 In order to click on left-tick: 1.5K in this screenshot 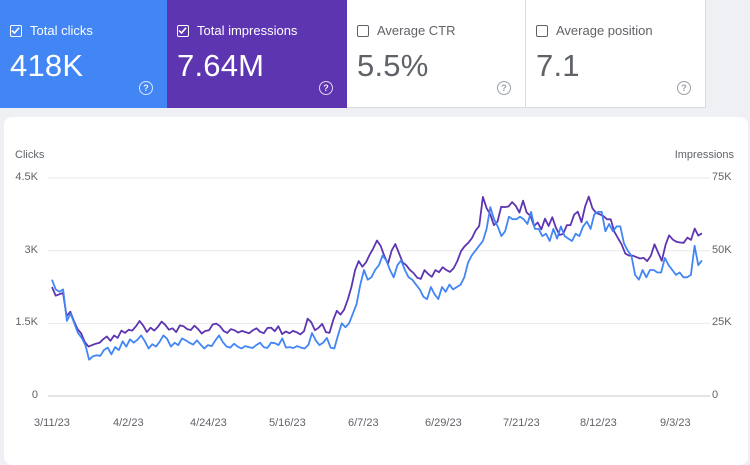, I will do `click(26, 322)`.